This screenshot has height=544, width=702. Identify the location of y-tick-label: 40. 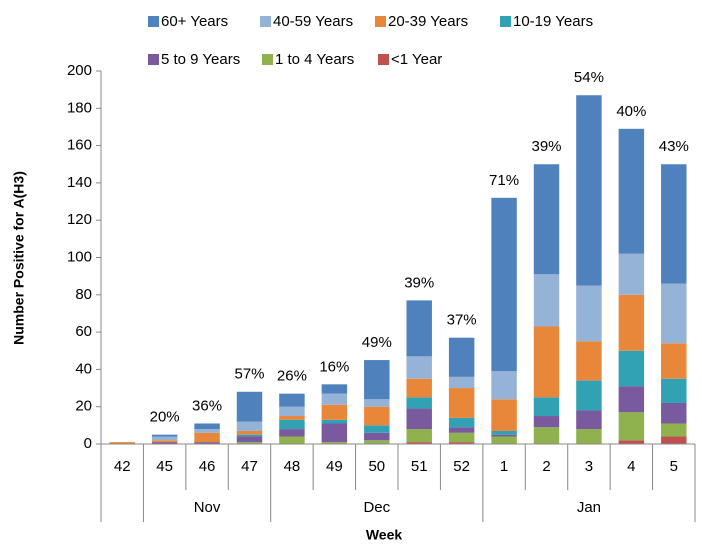
(83, 368).